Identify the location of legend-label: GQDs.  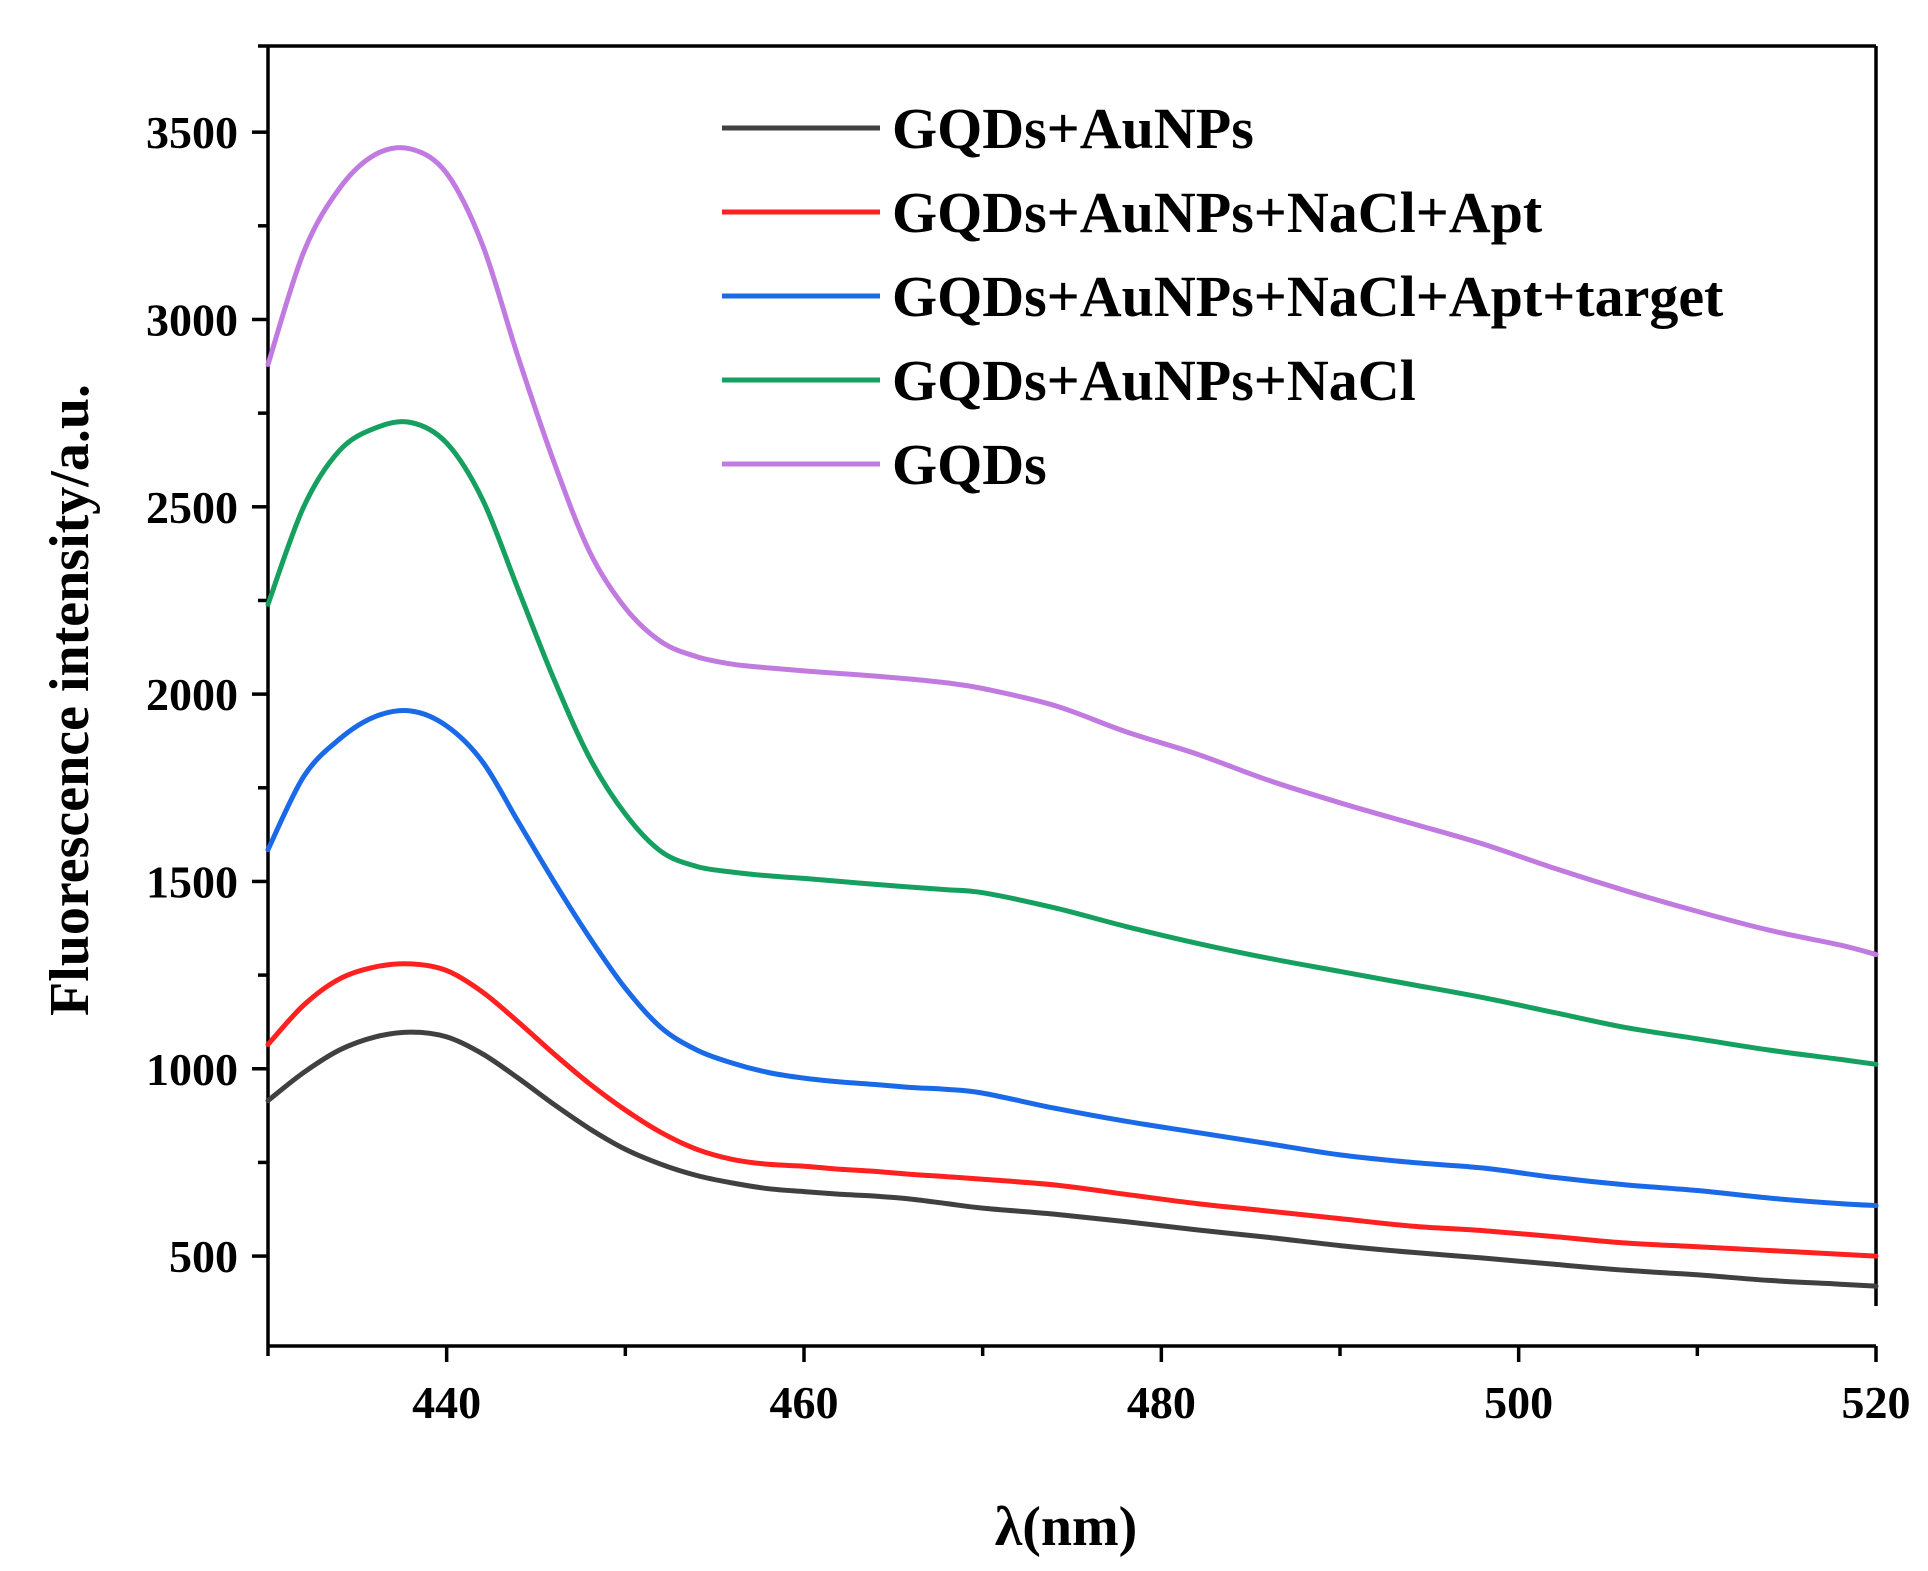
(969, 464).